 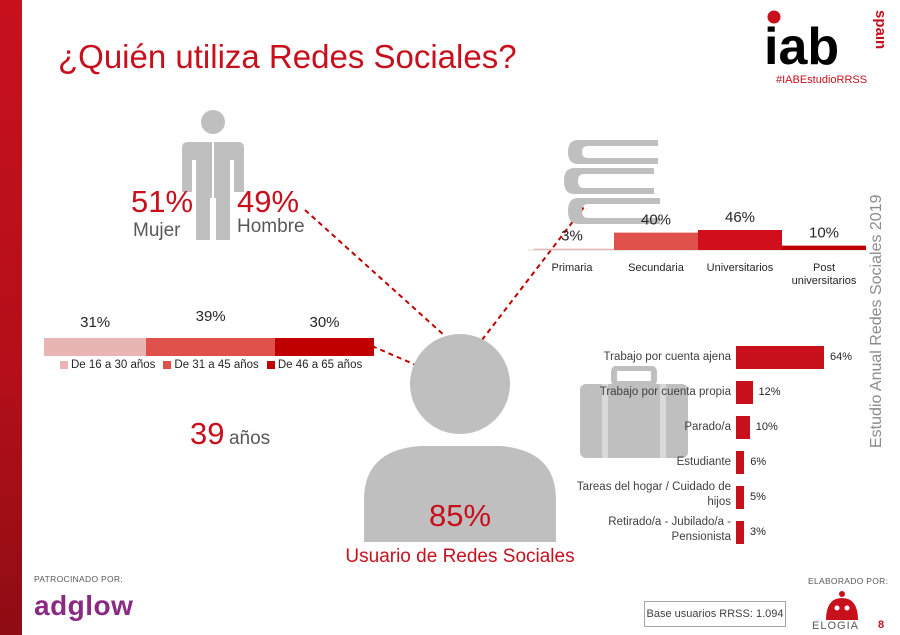 What do you see at coordinates (162, 201) in the screenshot?
I see `gender-female-pct: 51%` at bounding box center [162, 201].